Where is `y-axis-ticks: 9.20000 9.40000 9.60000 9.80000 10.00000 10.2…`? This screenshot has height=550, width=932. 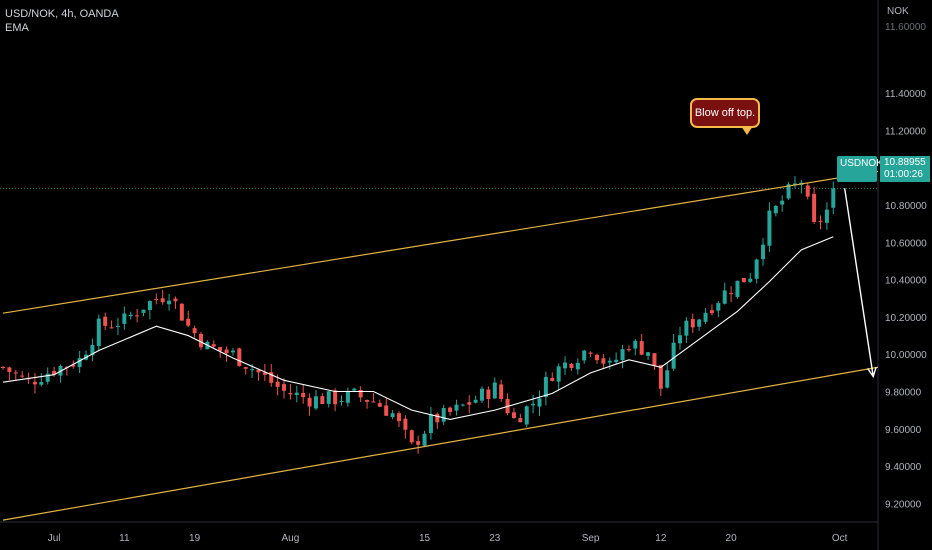
y-axis-ticks: 9.20000 9.40000 9.60000 9.80000 10.00000 10.2… is located at coordinates (906, 266).